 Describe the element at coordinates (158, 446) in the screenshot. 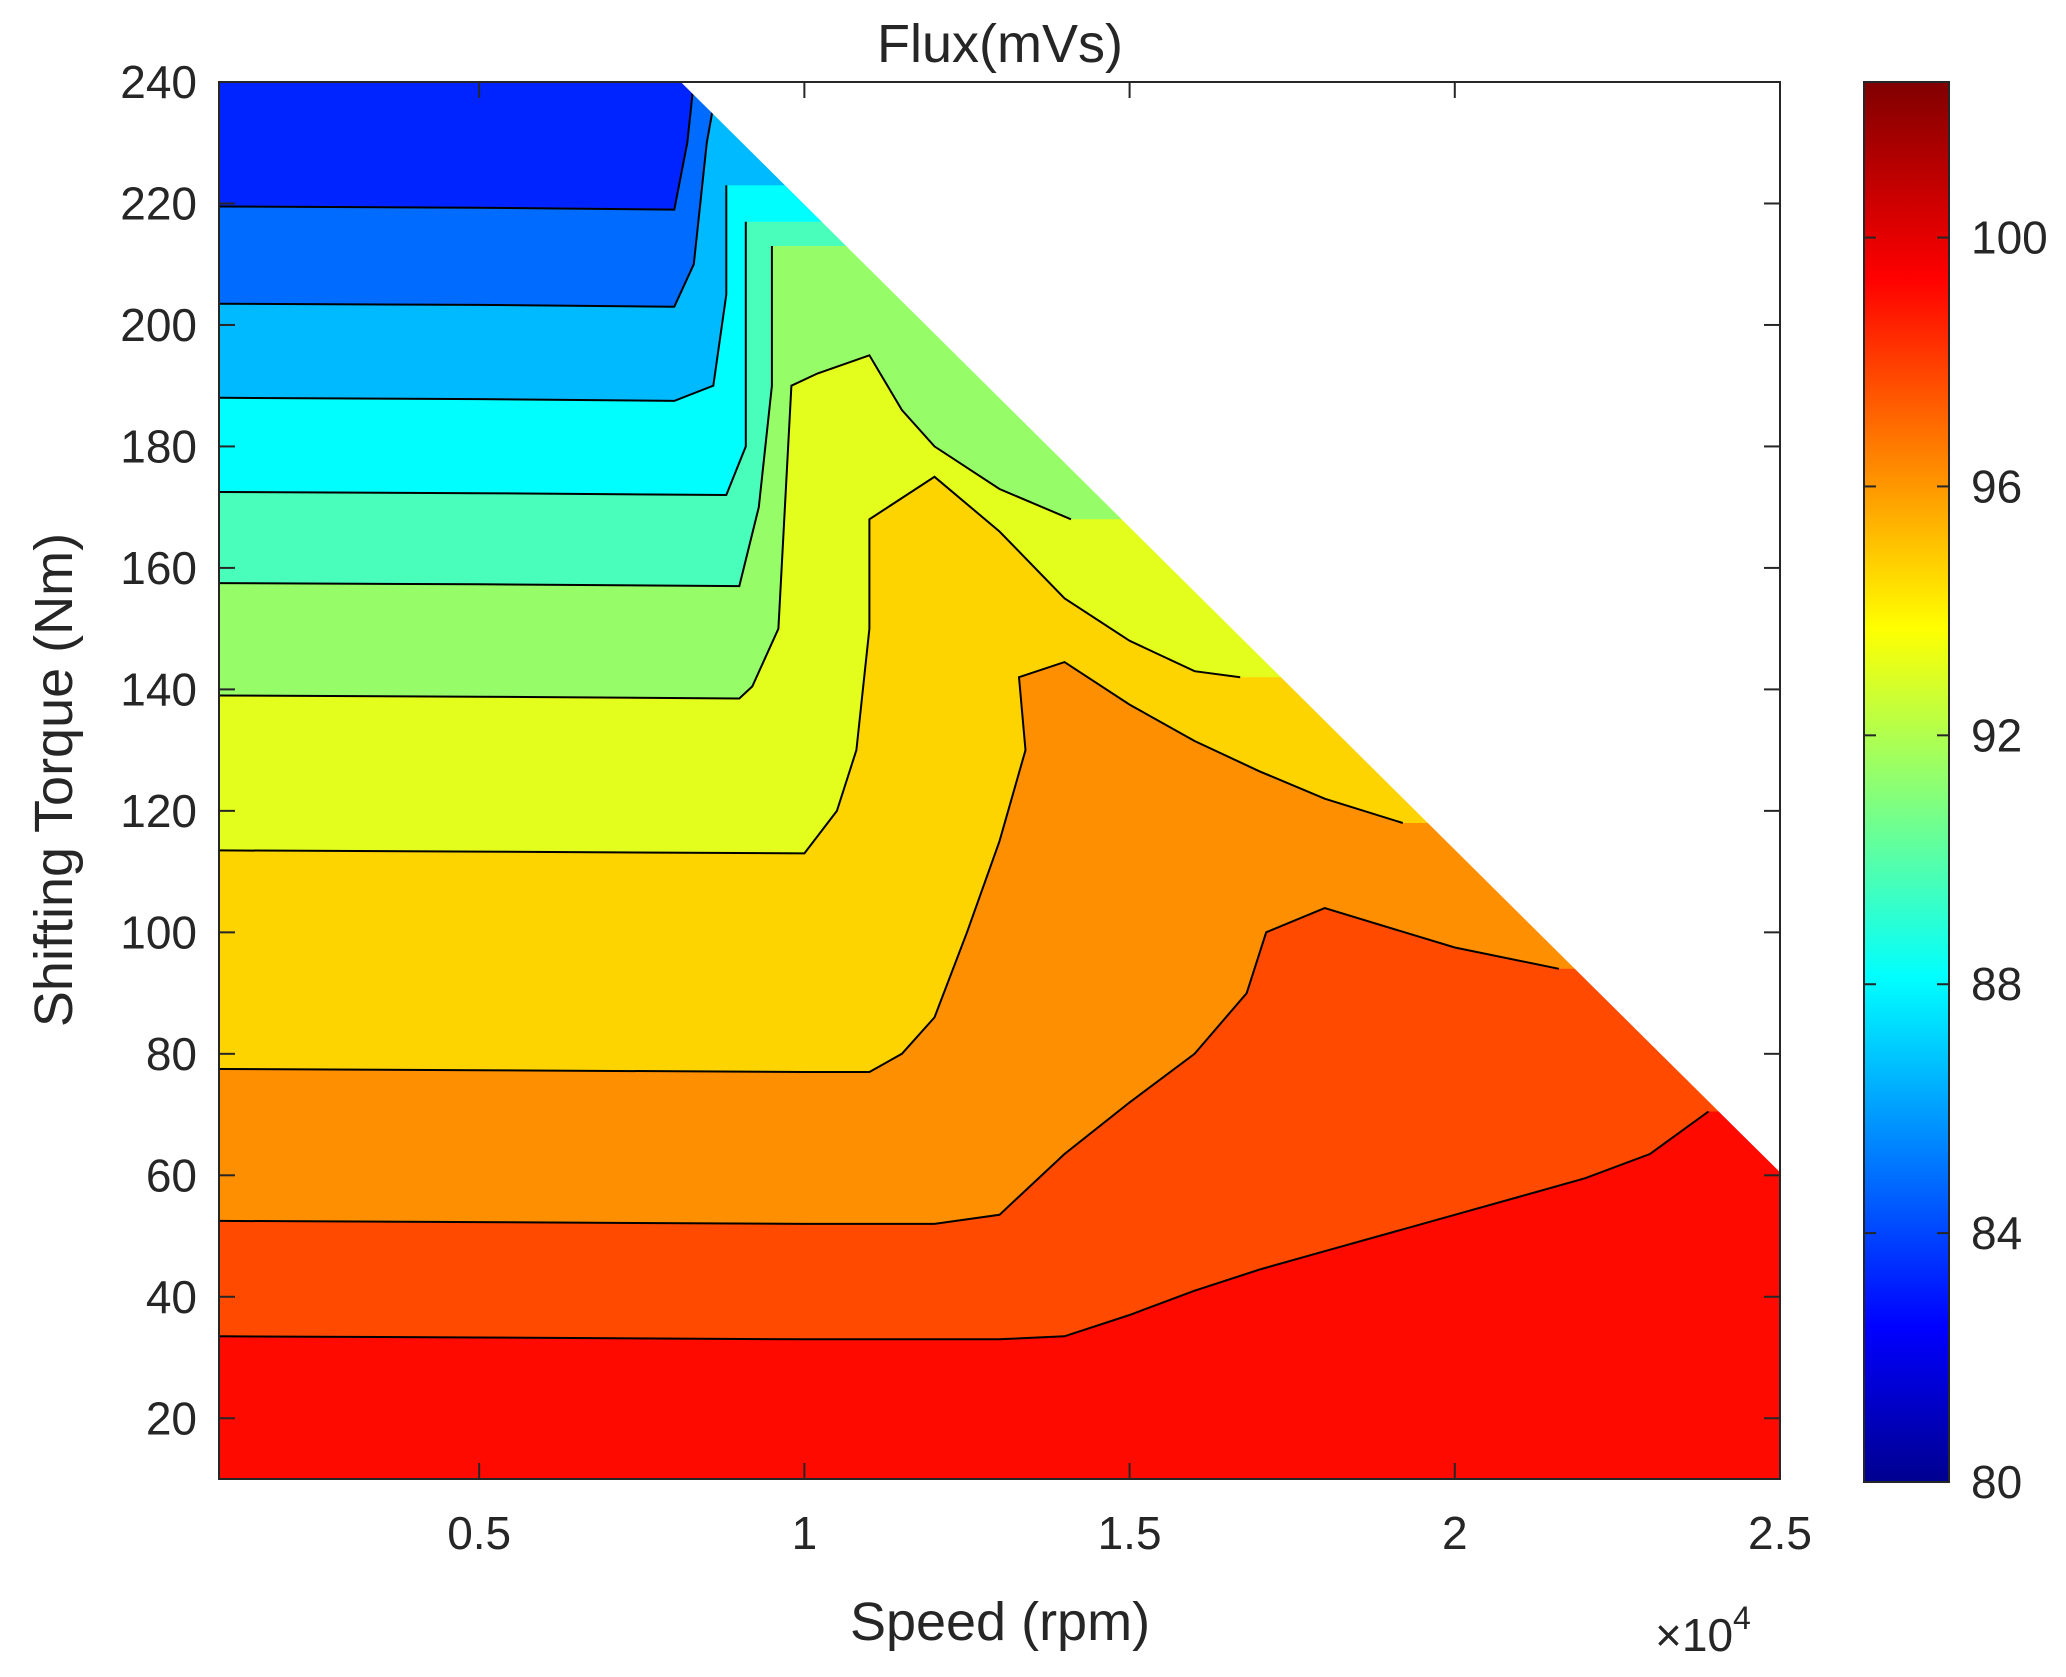

I see `y-tick-label: 180` at that location.